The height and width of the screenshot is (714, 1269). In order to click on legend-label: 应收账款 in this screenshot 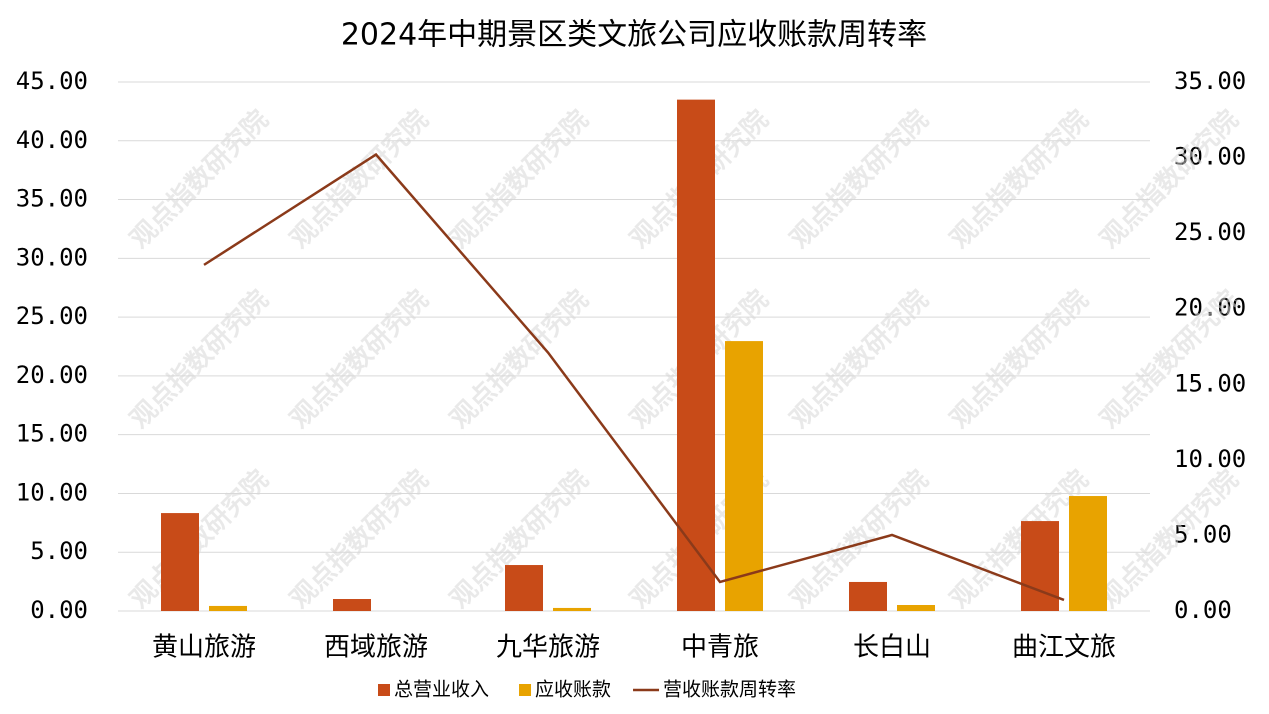, I will do `click(573, 690)`.